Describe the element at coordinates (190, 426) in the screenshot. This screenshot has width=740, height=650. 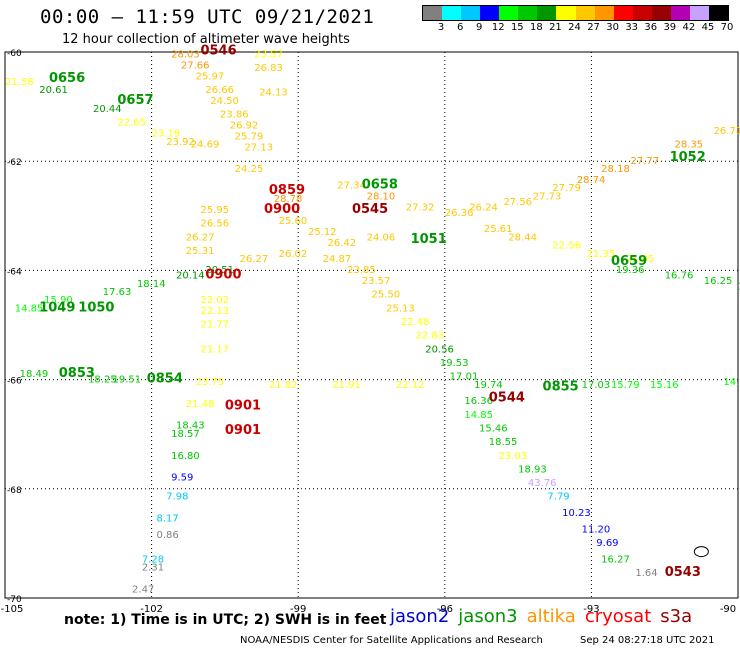
I see `wave-height-value: 18.43` at that location.